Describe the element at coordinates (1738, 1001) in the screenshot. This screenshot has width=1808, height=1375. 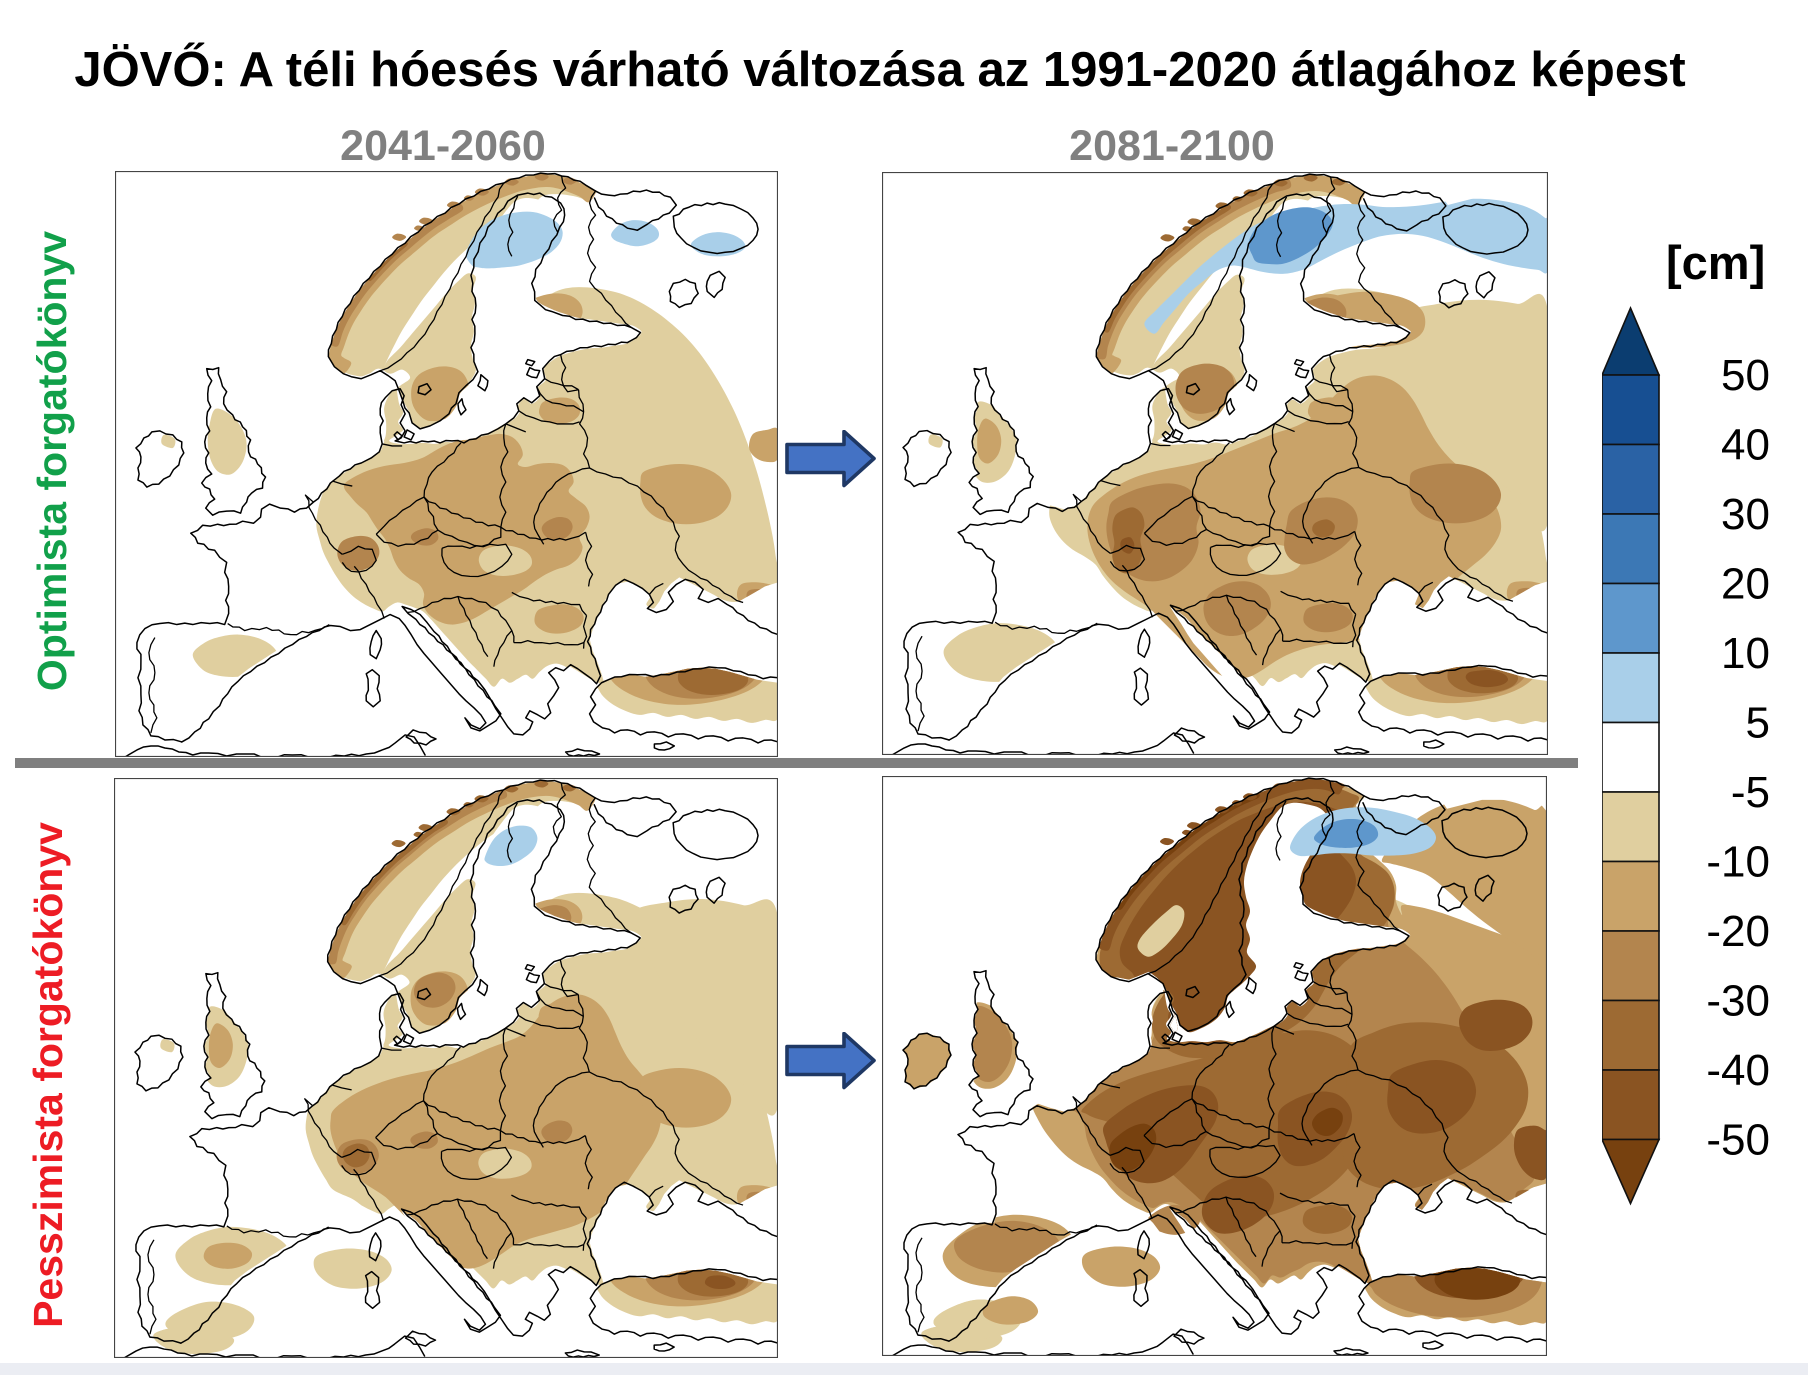
I see `svg-text: -30` at that location.